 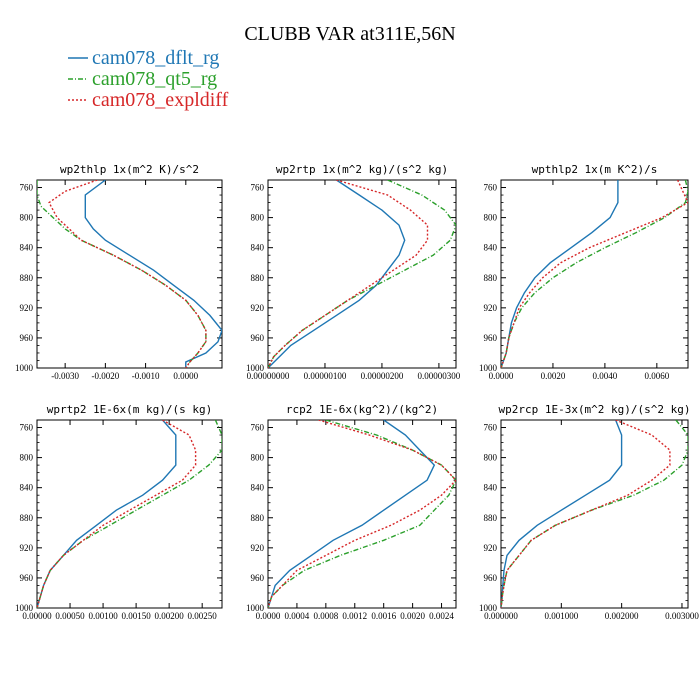 What do you see at coordinates (354, 616) in the screenshot?
I see `x-tick-label: 0.0012` at bounding box center [354, 616].